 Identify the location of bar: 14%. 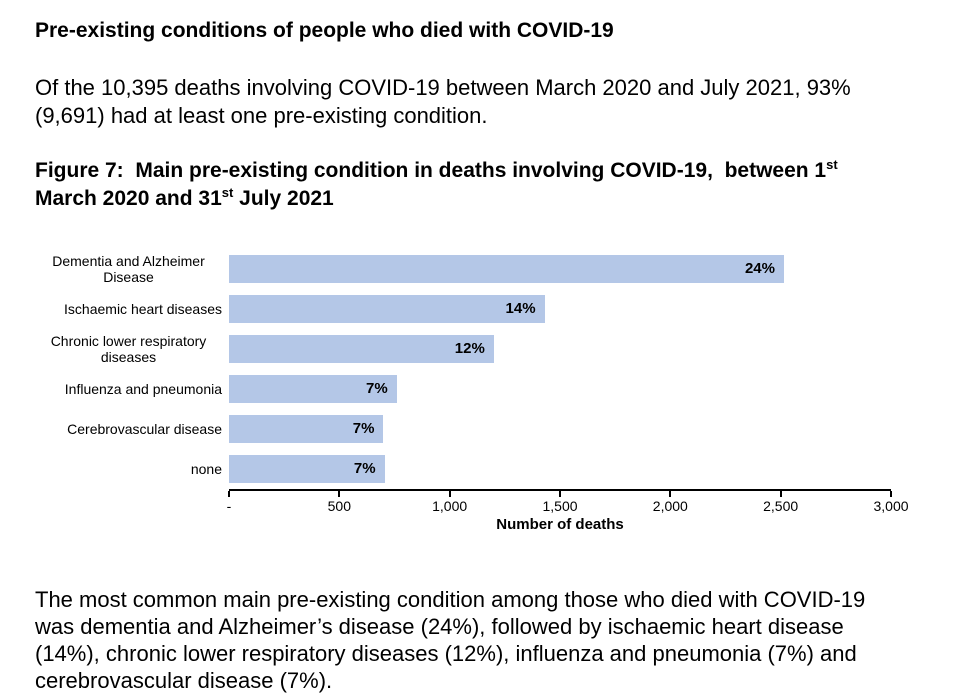
(387, 309).